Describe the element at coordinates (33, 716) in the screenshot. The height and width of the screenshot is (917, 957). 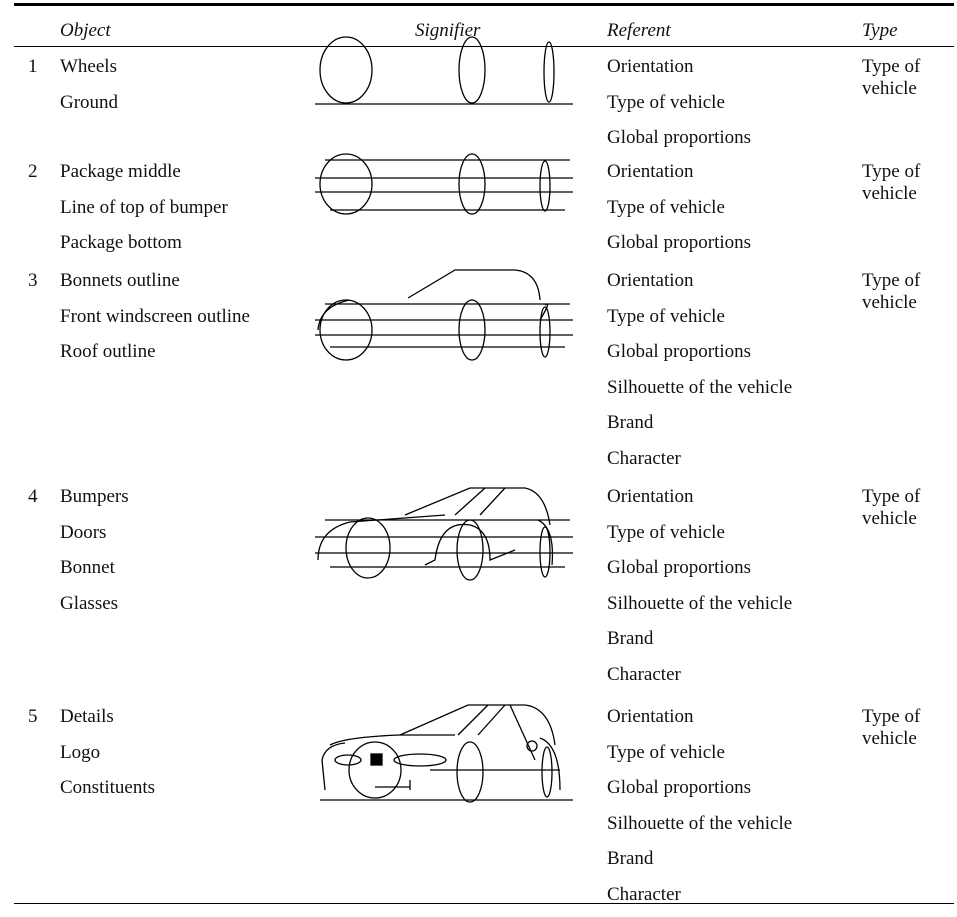
I see `row-number: 5` at that location.